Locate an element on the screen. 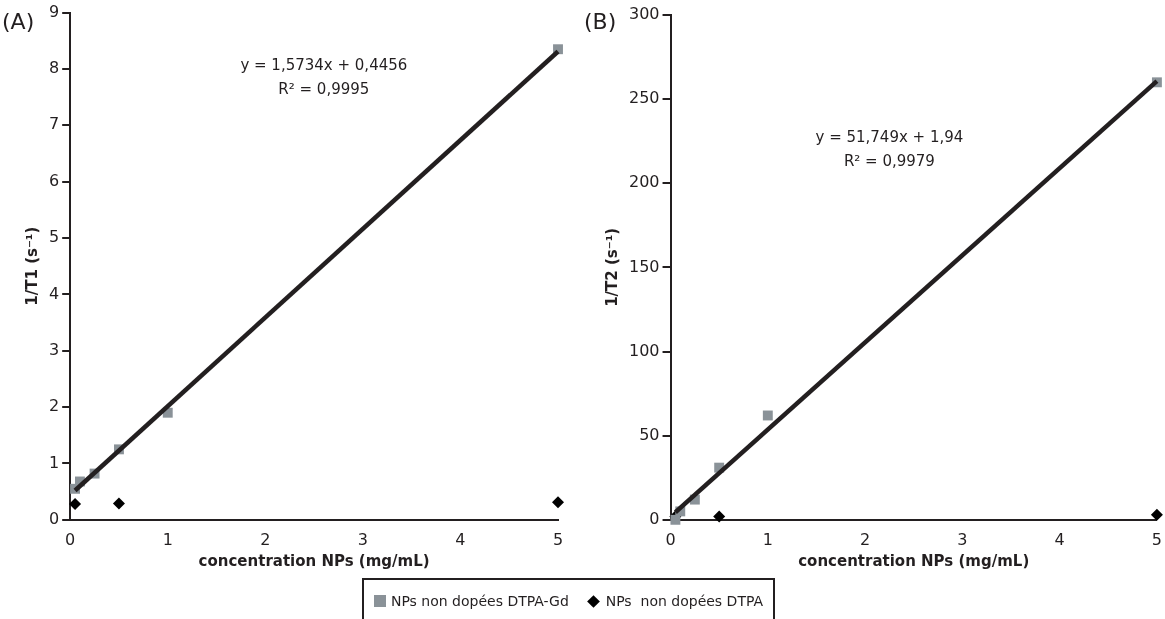  y-axis-title: 1/T2 (s⁻¹) is located at coordinates (611, 267).